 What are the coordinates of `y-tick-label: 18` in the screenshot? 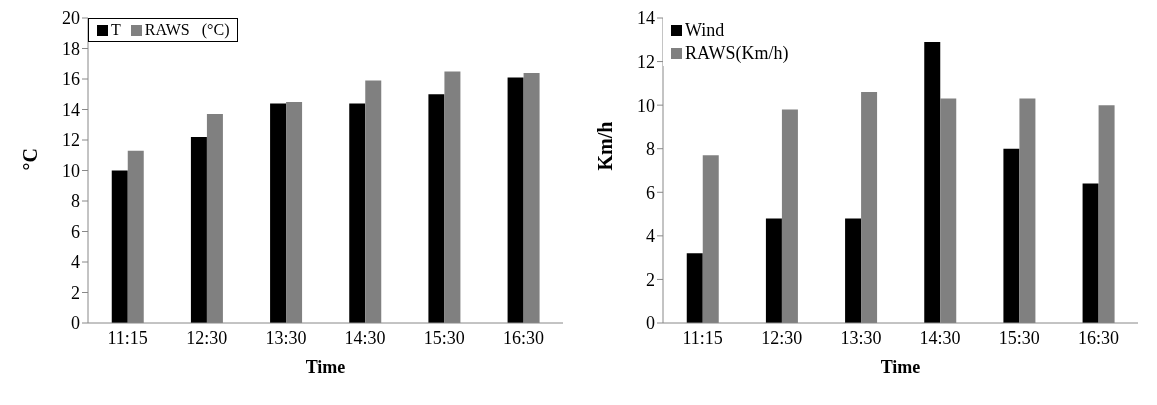 It's located at (71, 48).